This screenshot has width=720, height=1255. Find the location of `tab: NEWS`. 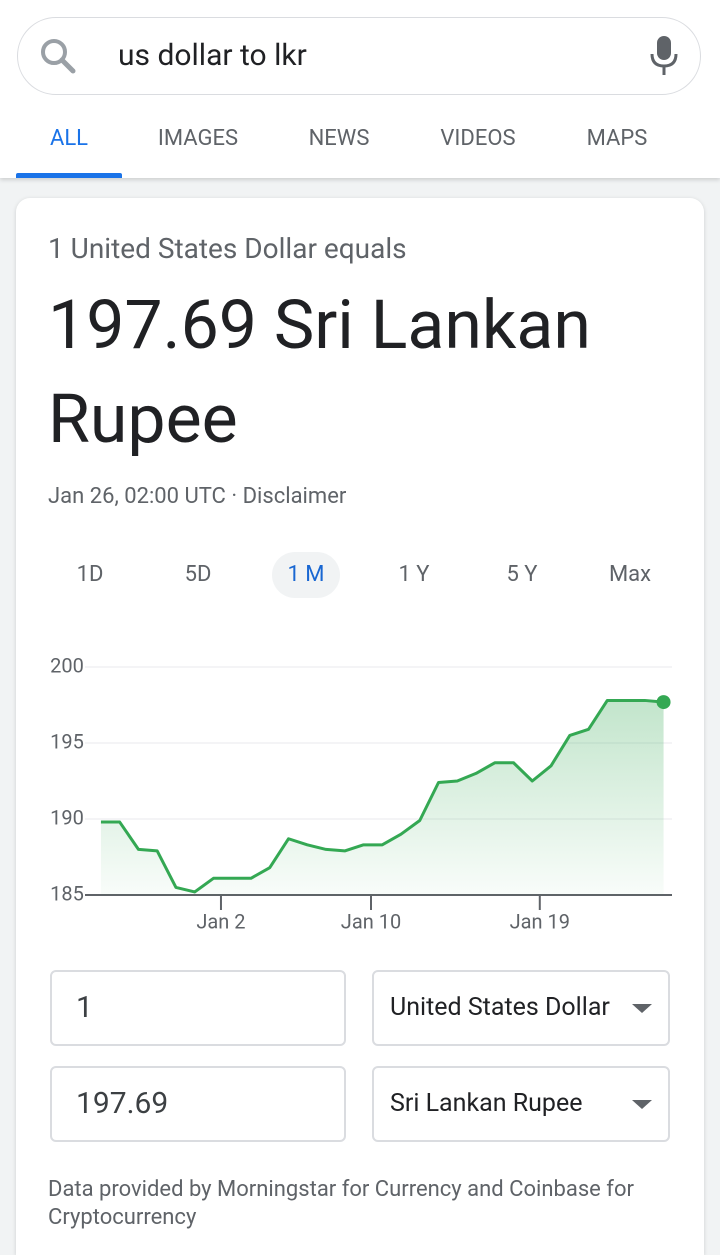

tab: NEWS is located at coordinates (339, 138).